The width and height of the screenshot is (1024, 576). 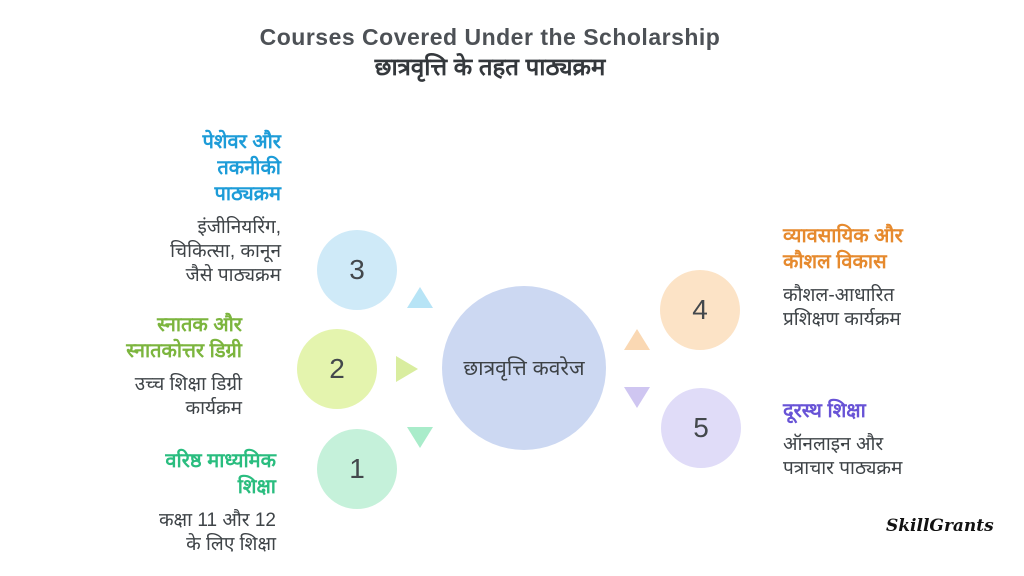 What do you see at coordinates (214, 408) in the screenshot?
I see `item-2-body-line-2: कार्यक्रम` at bounding box center [214, 408].